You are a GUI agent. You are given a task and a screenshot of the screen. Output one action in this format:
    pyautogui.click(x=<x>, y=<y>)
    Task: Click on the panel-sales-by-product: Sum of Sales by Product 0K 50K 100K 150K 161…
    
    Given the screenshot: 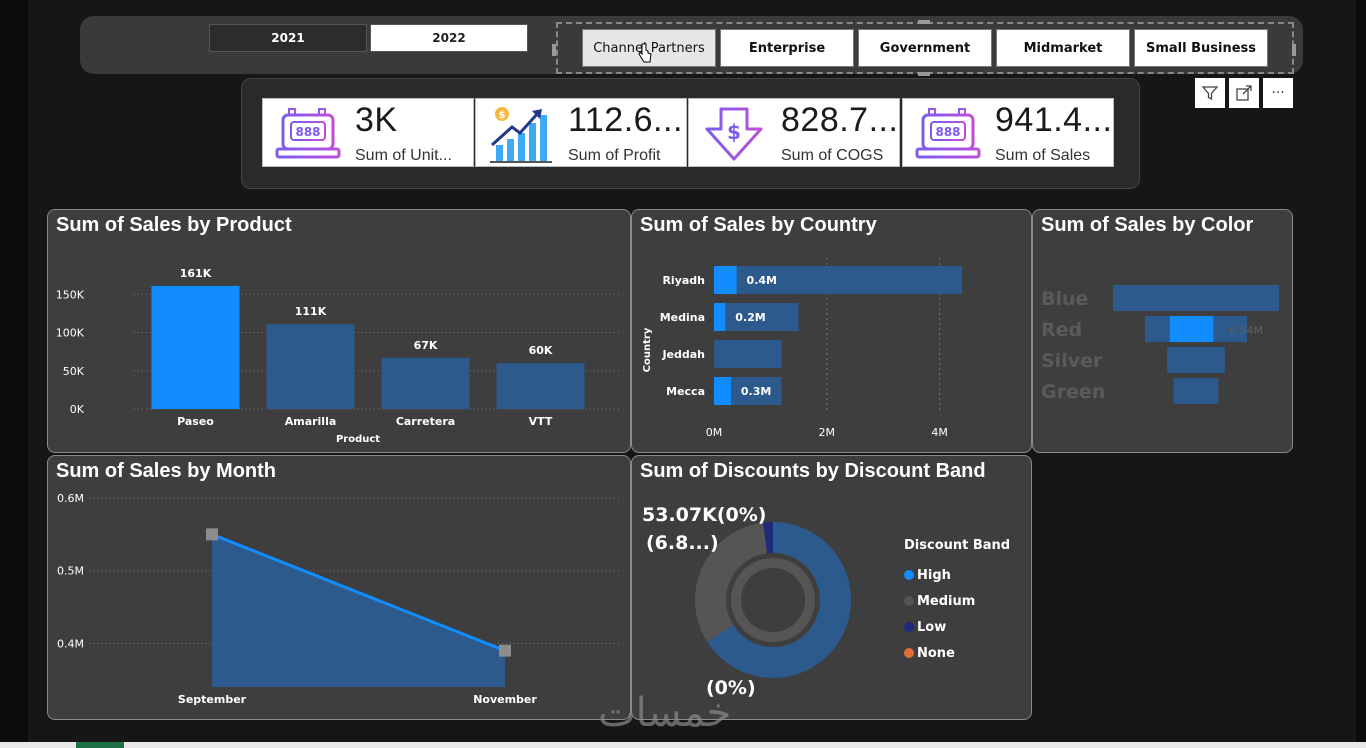 What is the action you would take?
    pyautogui.click(x=339, y=331)
    